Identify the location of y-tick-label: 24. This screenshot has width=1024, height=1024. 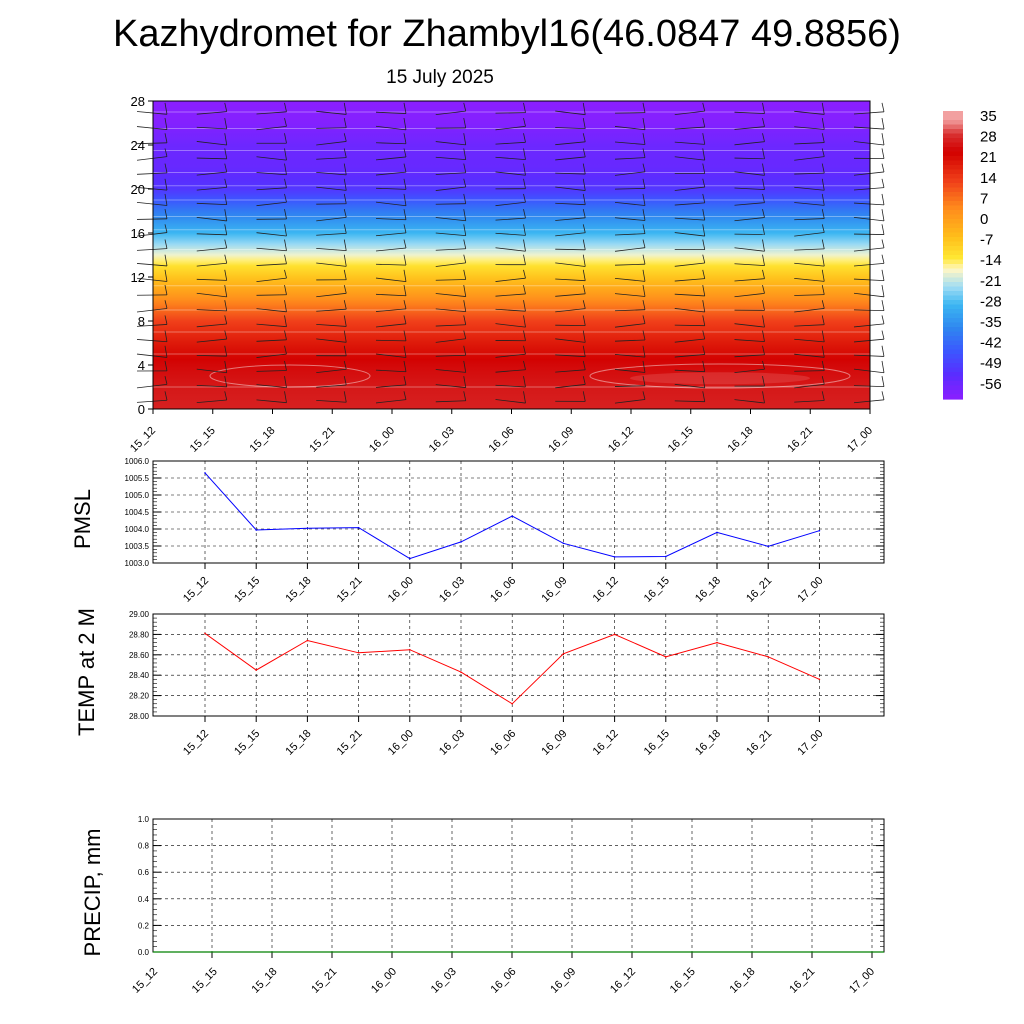
(138, 145).